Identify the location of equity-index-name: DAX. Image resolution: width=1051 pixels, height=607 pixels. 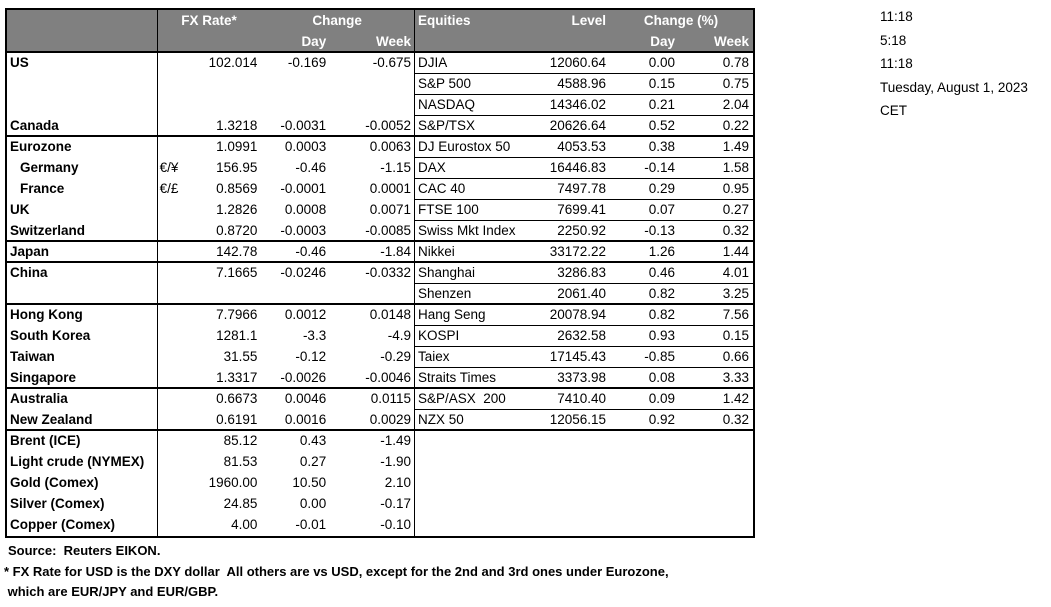
(432, 167).